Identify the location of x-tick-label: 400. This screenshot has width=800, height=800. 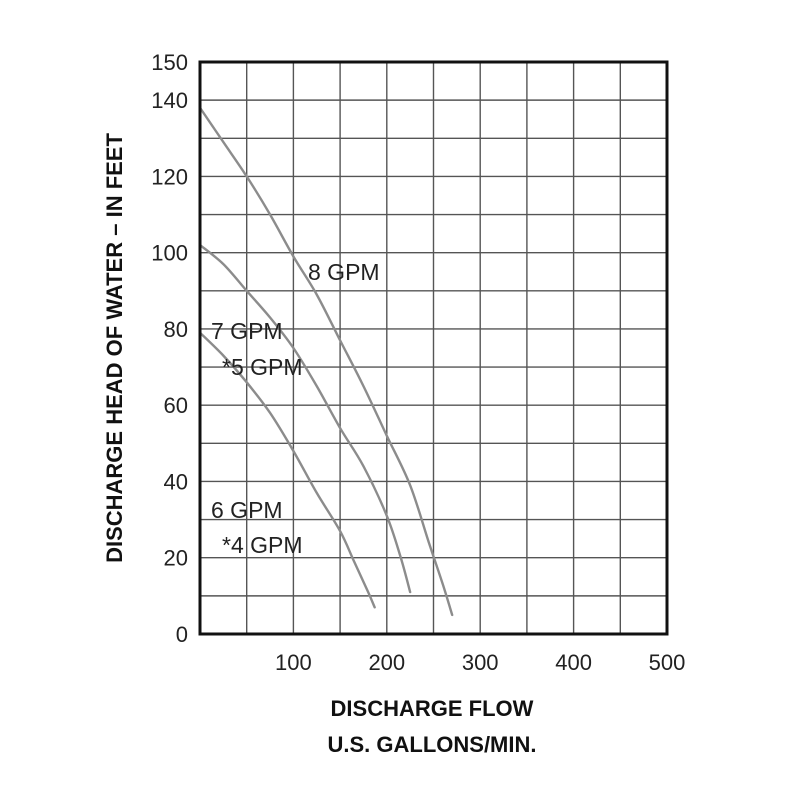
(573, 662).